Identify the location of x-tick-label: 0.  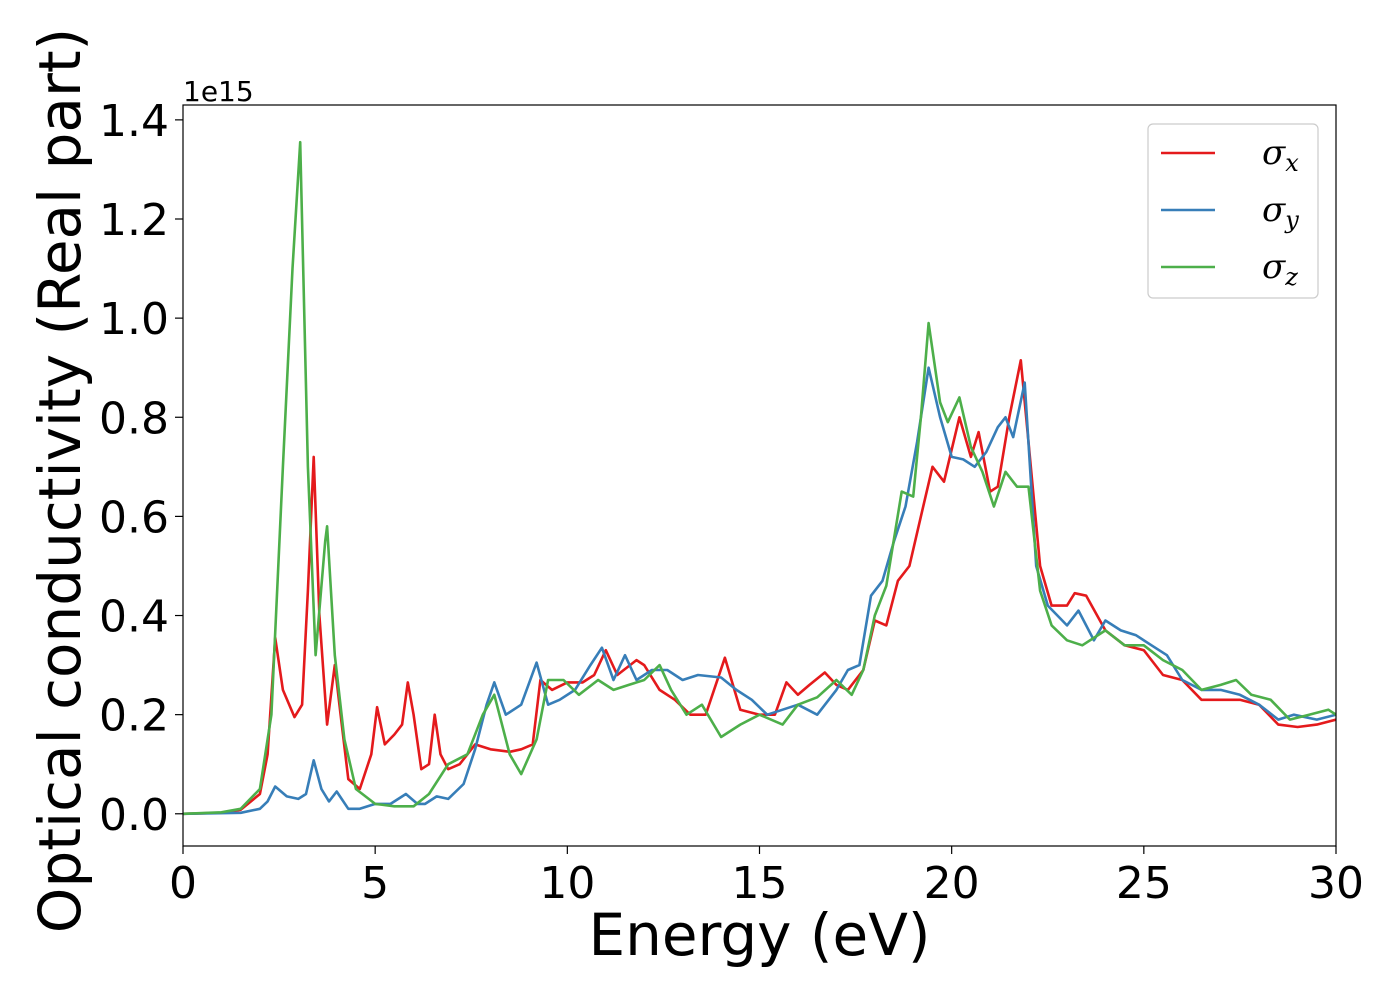
(183, 883).